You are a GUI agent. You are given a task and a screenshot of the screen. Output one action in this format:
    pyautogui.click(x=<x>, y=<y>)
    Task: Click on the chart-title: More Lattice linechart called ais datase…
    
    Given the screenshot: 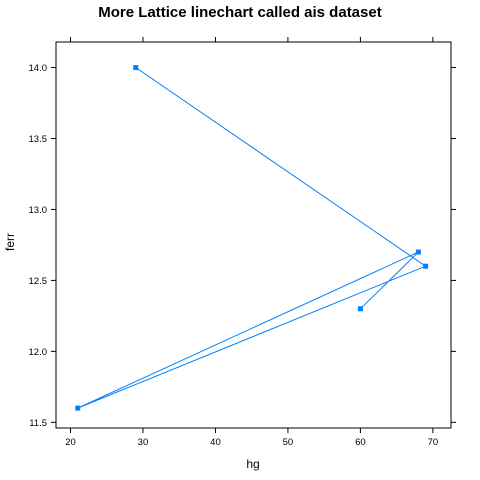 What is the action you would take?
    pyautogui.click(x=239, y=12)
    